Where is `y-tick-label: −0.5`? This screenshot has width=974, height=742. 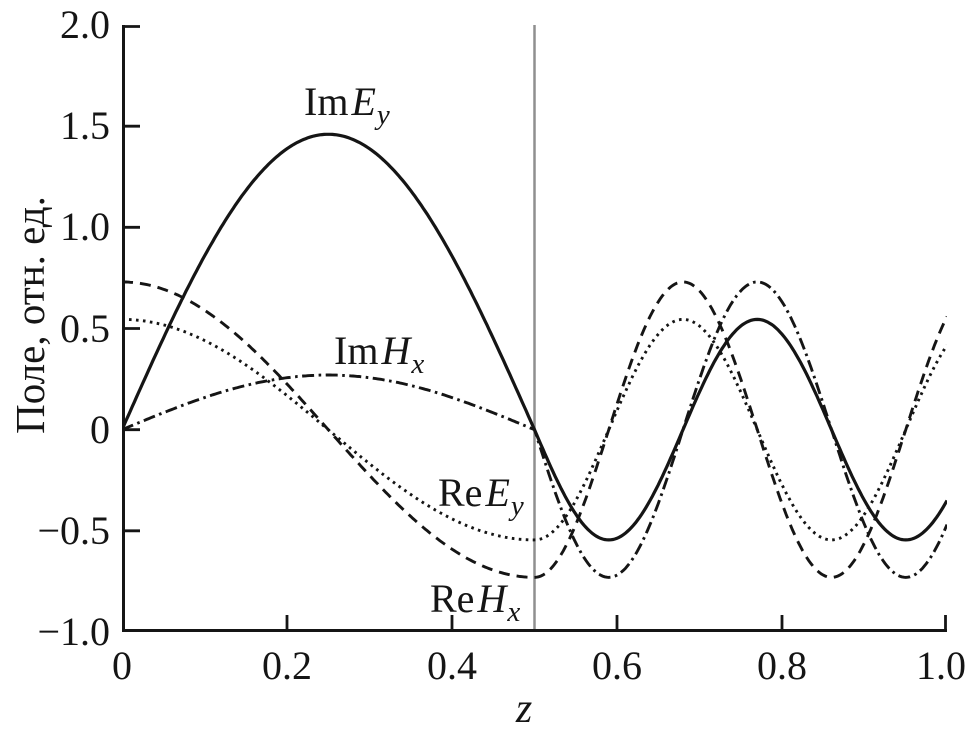
y-tick-label: −0.5 is located at coordinates (73, 530).